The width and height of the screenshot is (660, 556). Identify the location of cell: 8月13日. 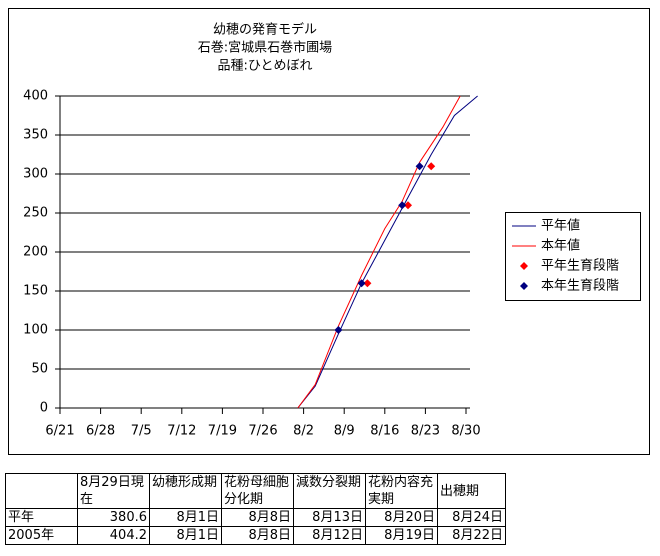
(329, 517).